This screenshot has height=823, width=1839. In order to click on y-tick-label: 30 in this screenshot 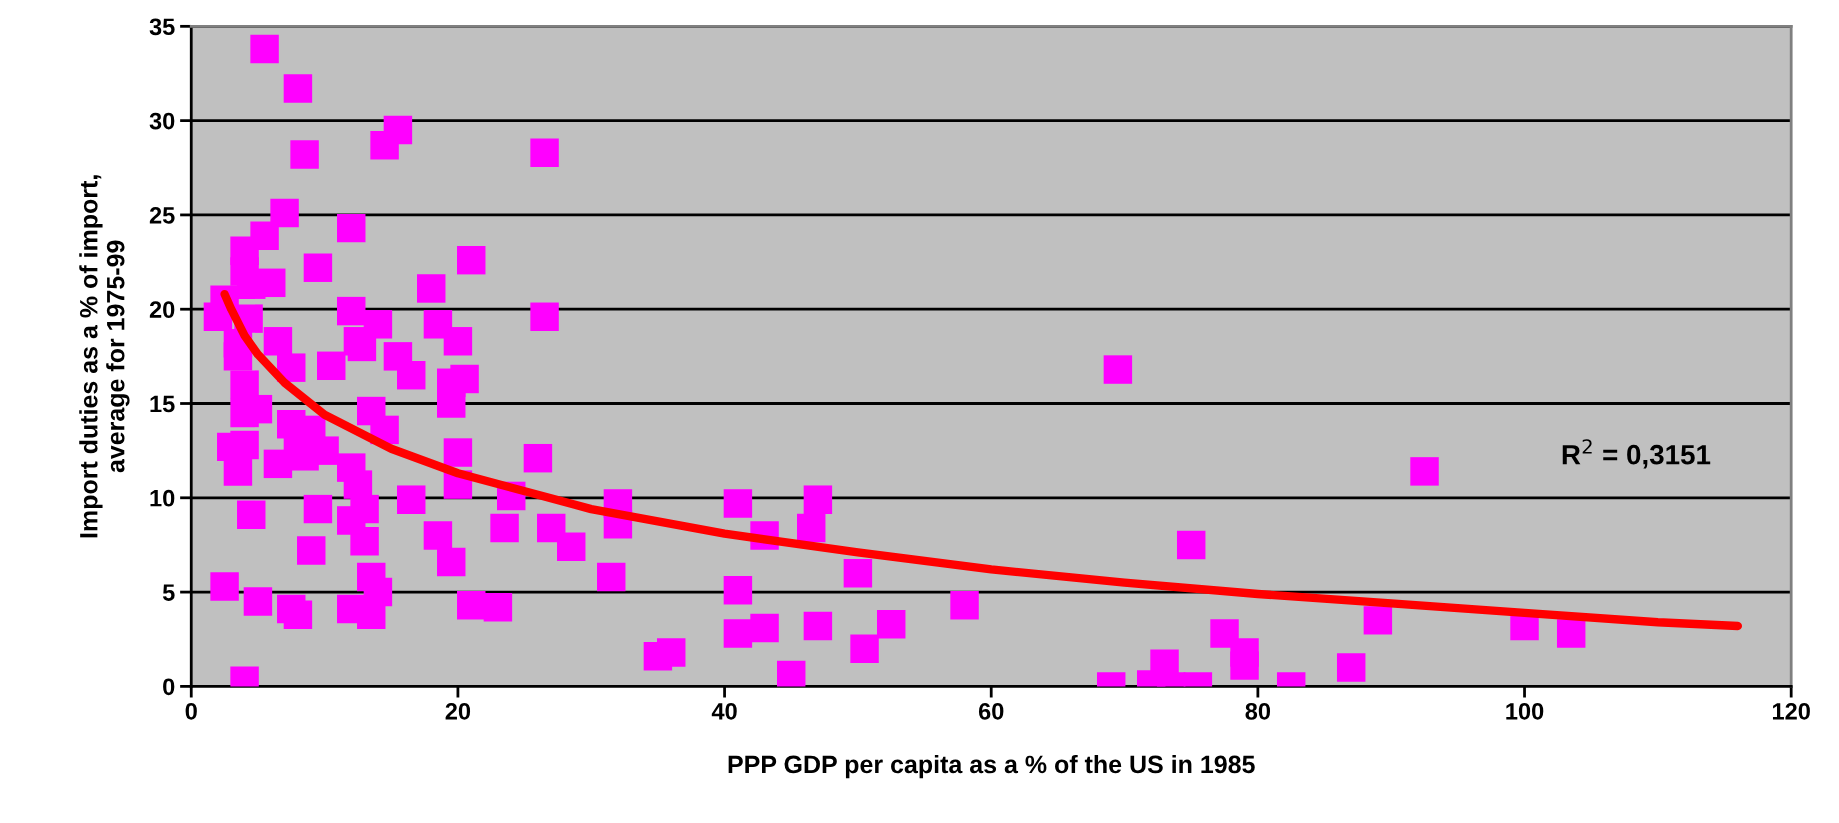, I will do `click(162, 121)`.